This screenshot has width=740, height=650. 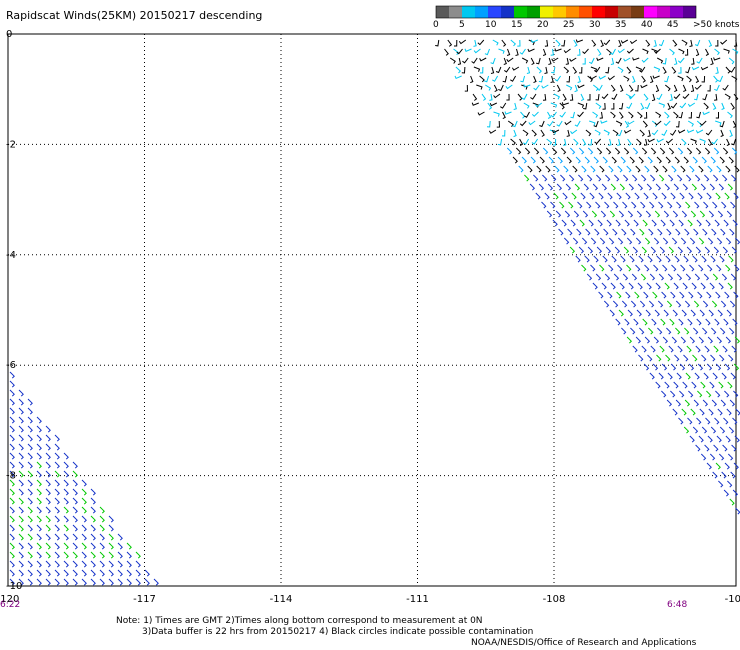 What do you see at coordinates (10, 605) in the screenshot?
I see `time-label-left: 6:22` at bounding box center [10, 605].